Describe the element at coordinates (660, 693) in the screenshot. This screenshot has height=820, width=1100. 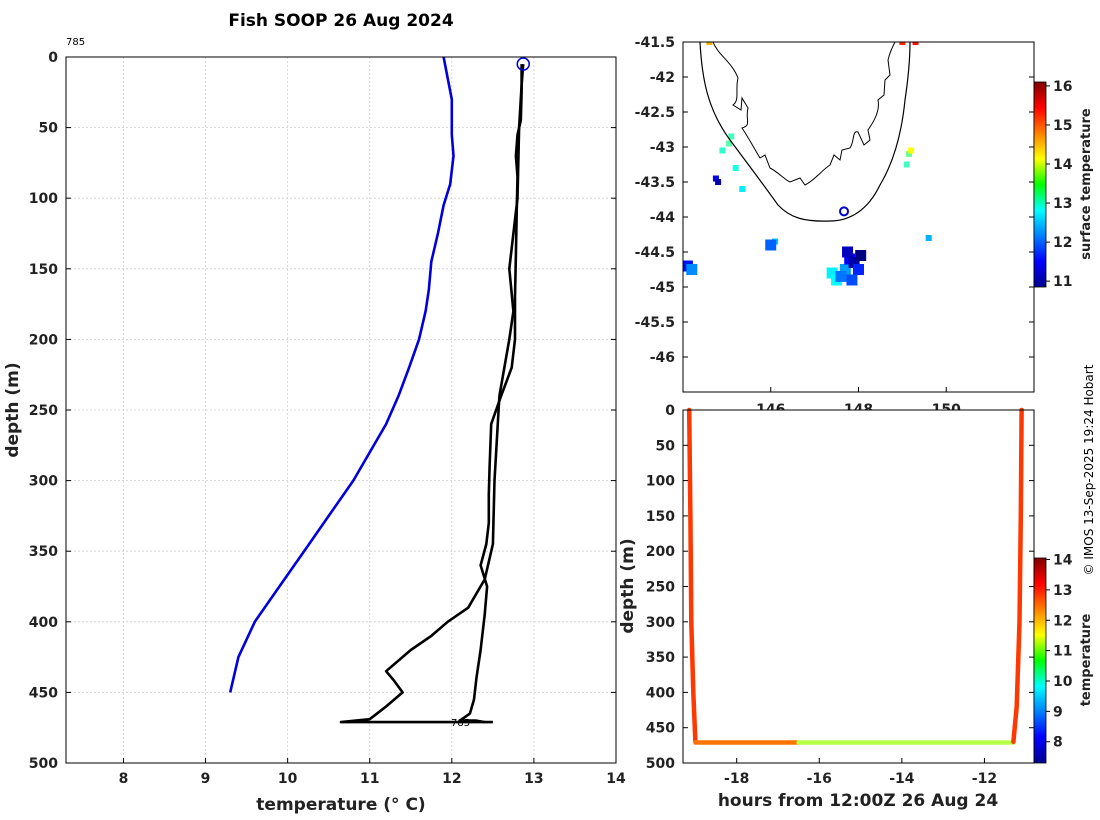
I see `timeseries-y-tick-label: 400` at that location.